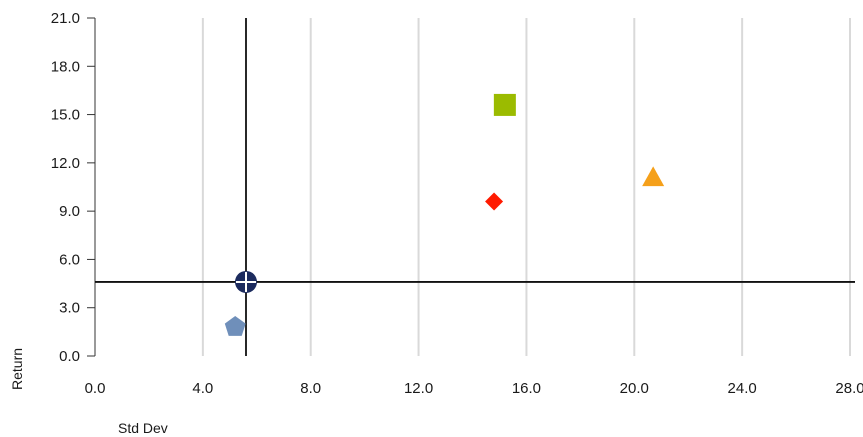  What do you see at coordinates (246, 281) in the screenshot?
I see `crosshair-circle-marker` at bounding box center [246, 281].